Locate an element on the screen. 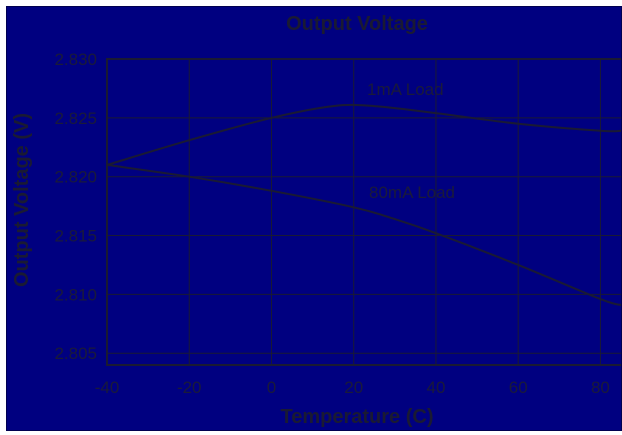 The height and width of the screenshot is (435, 622). y-tick-label-5: 2.830 is located at coordinates (75, 59).